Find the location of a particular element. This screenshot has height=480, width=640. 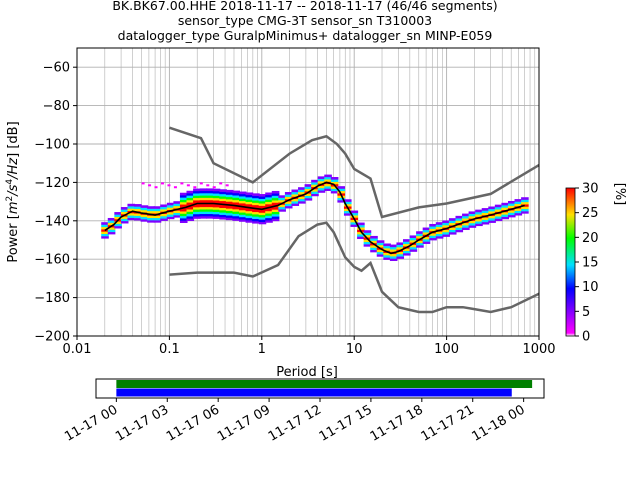

x-tick-label: 1000 is located at coordinates (538, 349).